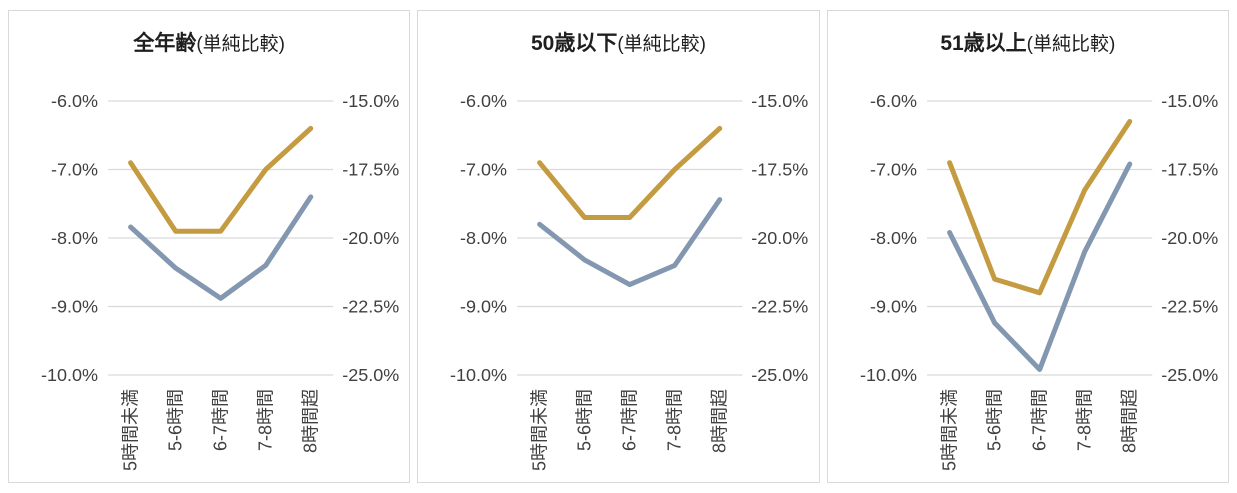  Describe the element at coordinates (574, 43) in the screenshot. I see `chart-title-main: 50歳以下` at that location.